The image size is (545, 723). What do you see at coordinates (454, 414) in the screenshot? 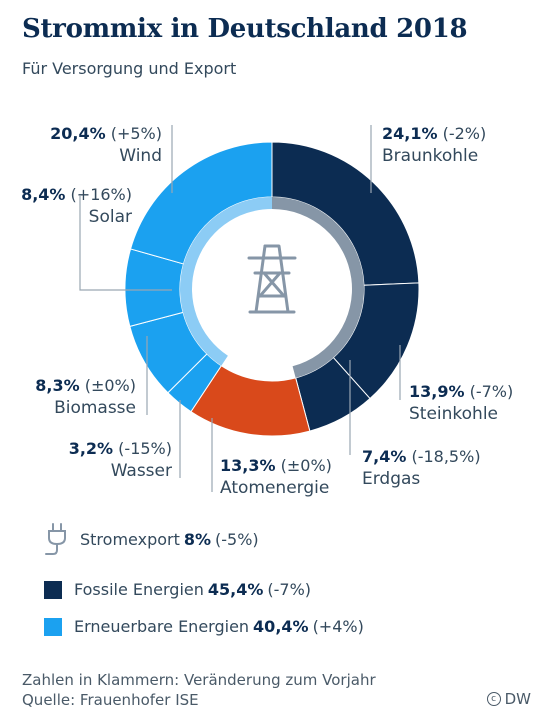
I see `name-steinkohle: Steinkohle` at bounding box center [454, 414].